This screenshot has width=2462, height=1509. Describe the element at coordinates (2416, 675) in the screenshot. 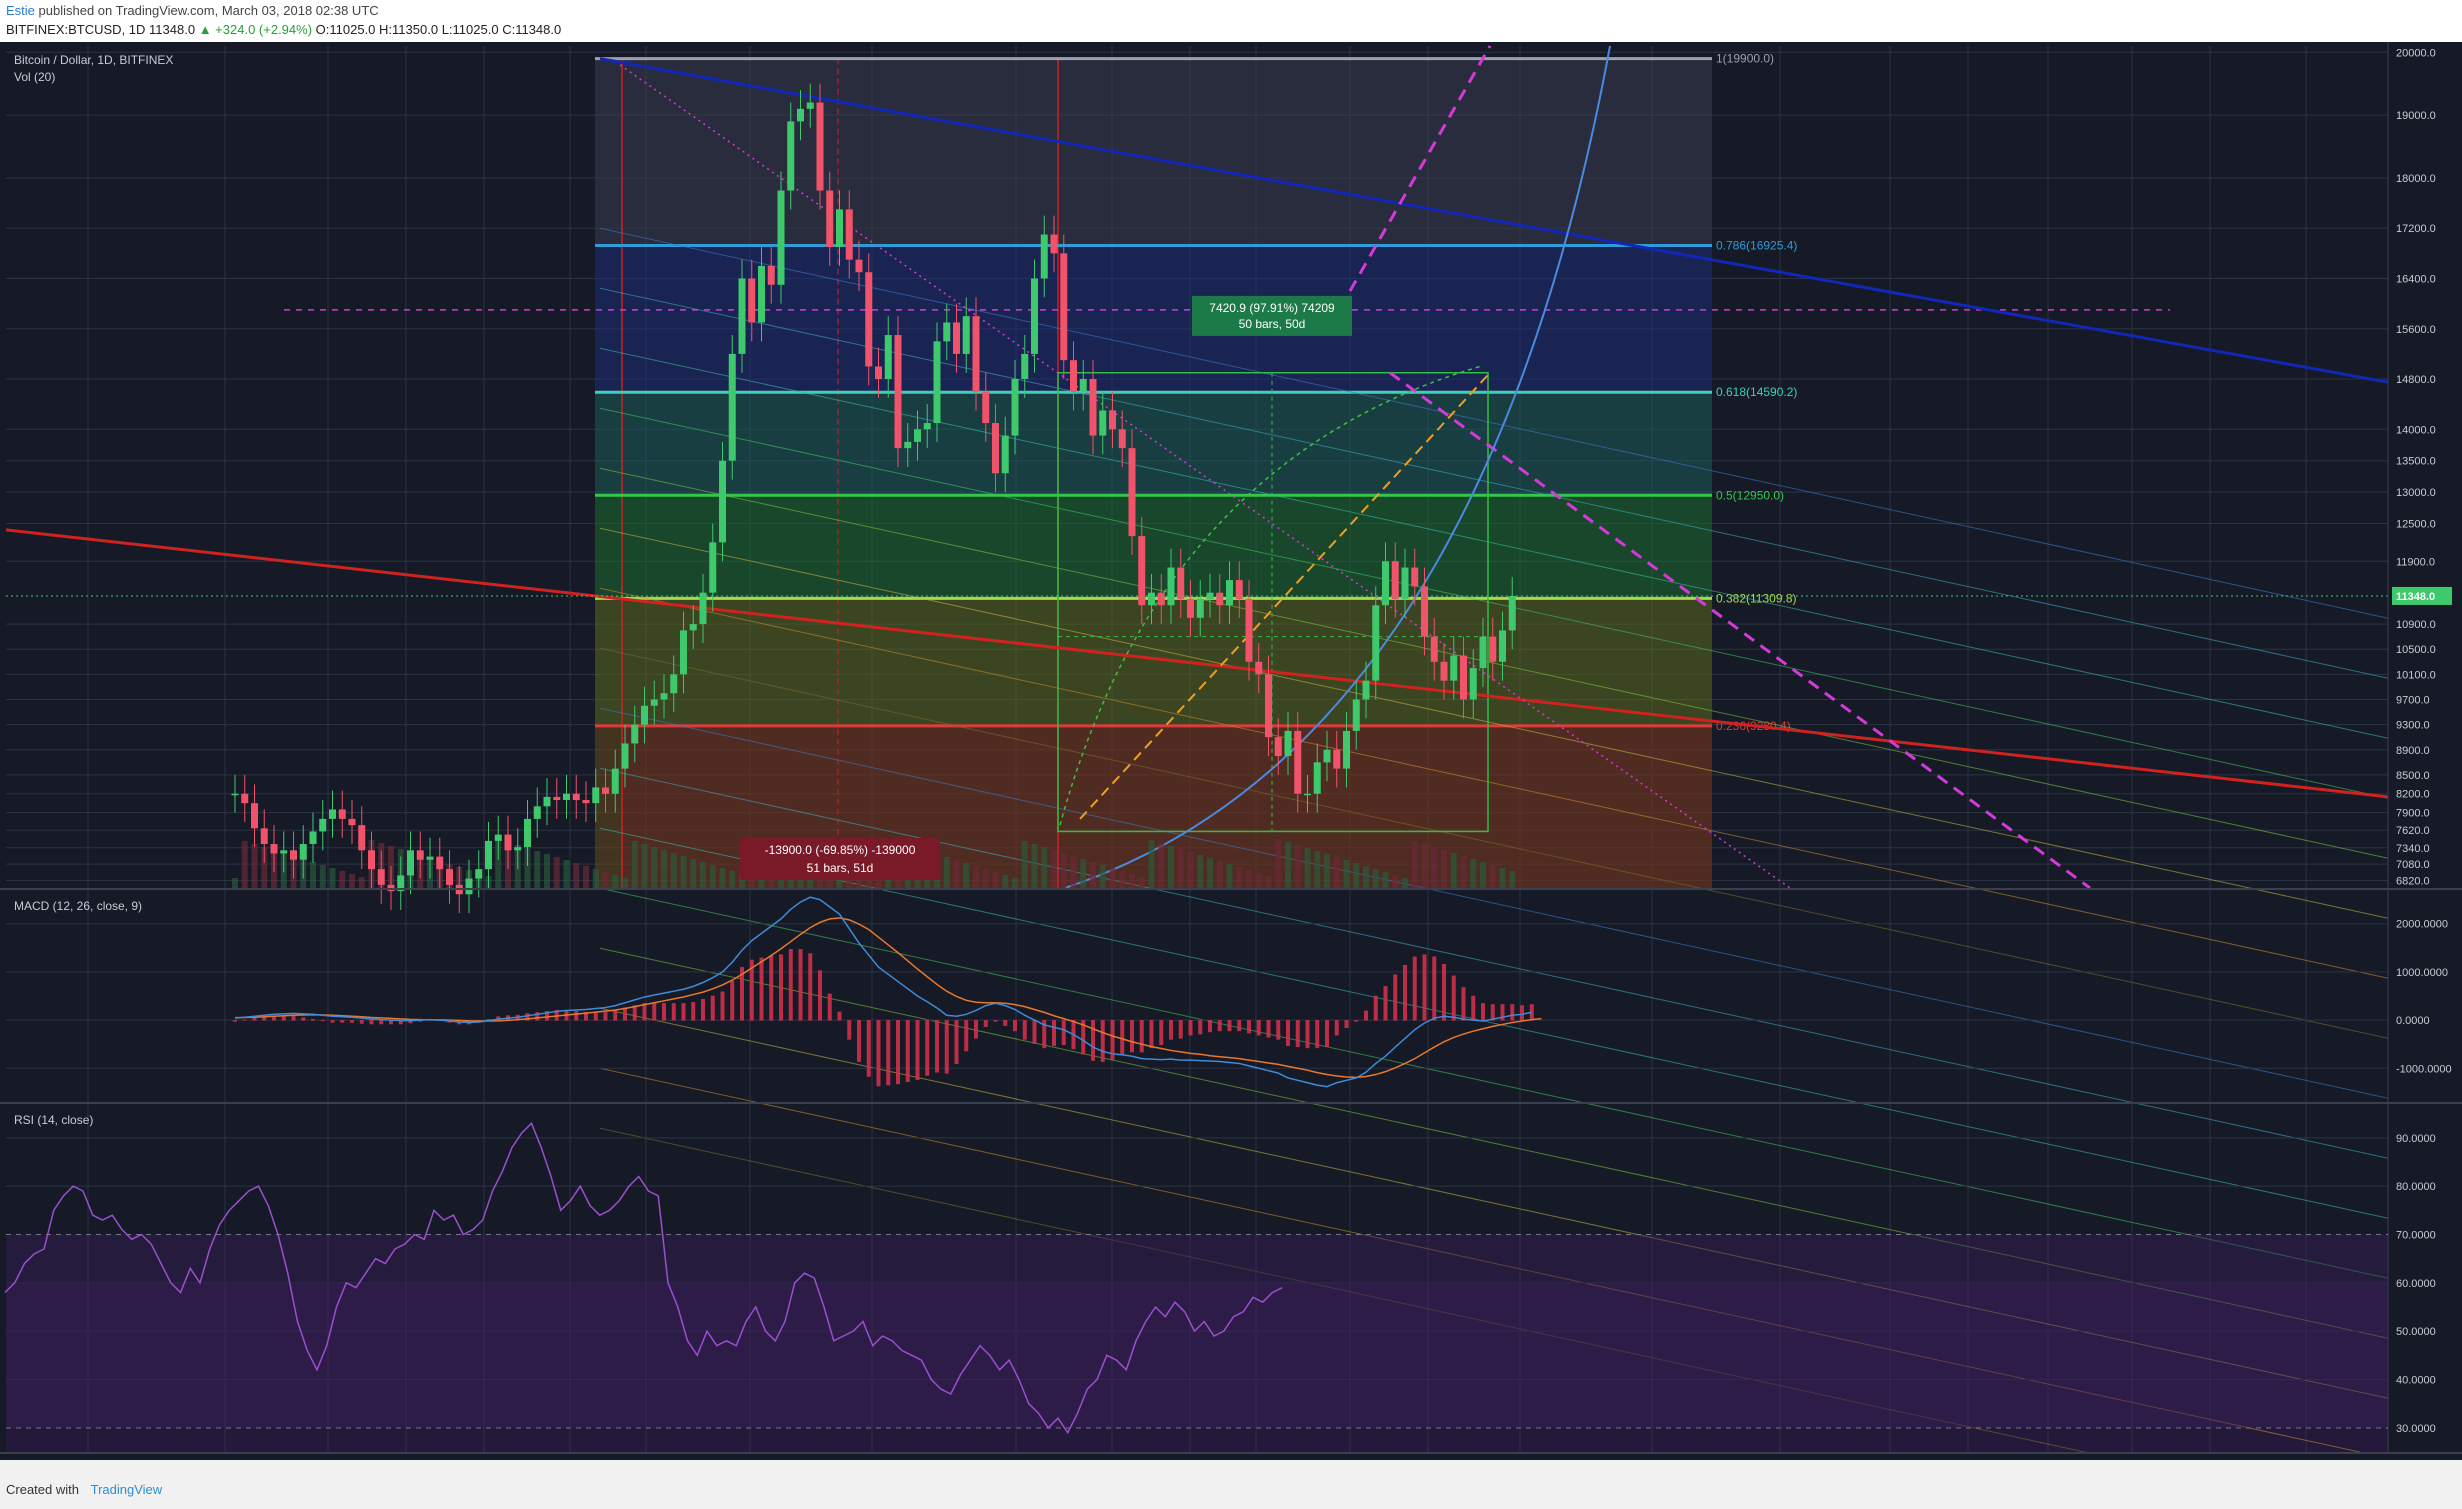

I see `y-tick-label: 10100.0` at that location.